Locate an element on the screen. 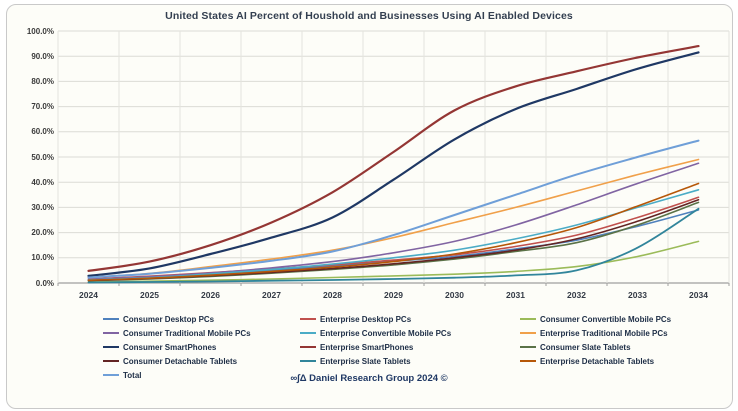 The height and width of the screenshot is (411, 738). x-tick-label: 2033 is located at coordinates (637, 295).